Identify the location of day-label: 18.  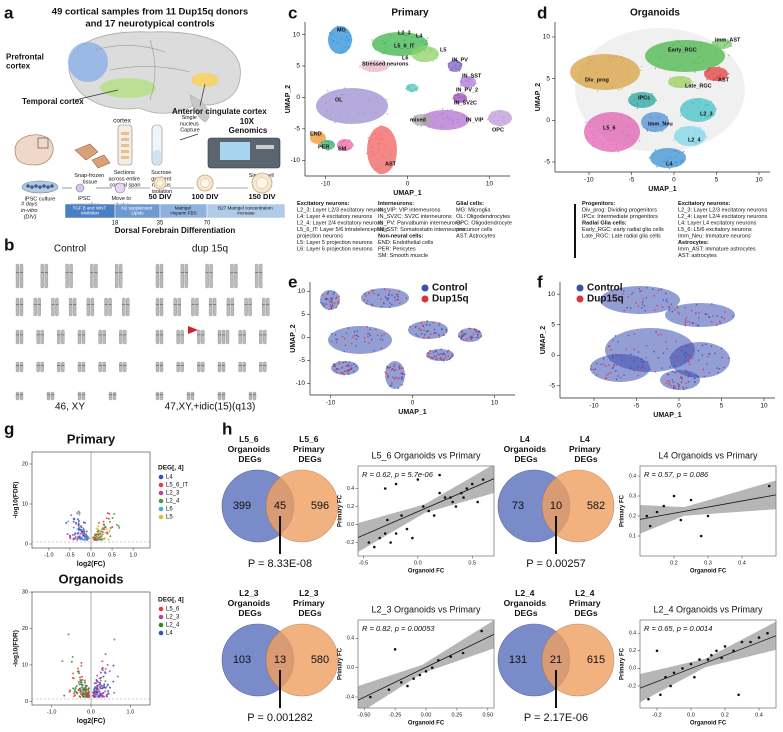
(115, 224).